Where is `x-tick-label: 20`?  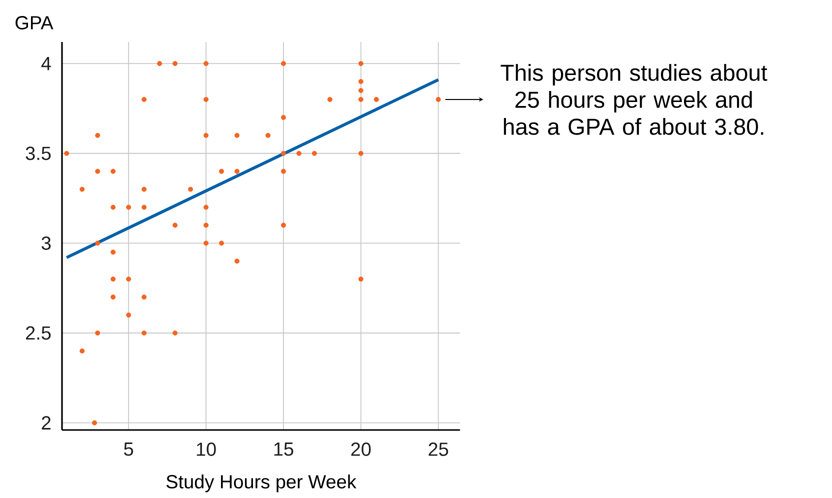
x-tick-label: 20 is located at coordinates (361, 449).